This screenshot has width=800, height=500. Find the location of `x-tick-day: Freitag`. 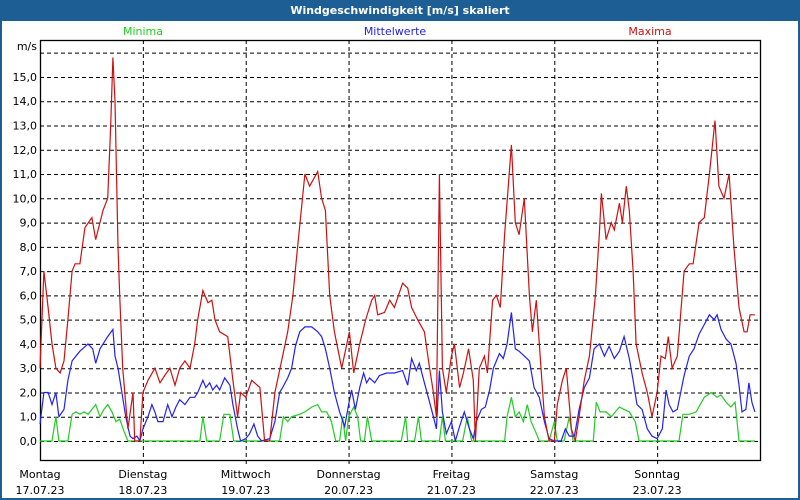

x-tick-day: Freitag is located at coordinates (452, 474).